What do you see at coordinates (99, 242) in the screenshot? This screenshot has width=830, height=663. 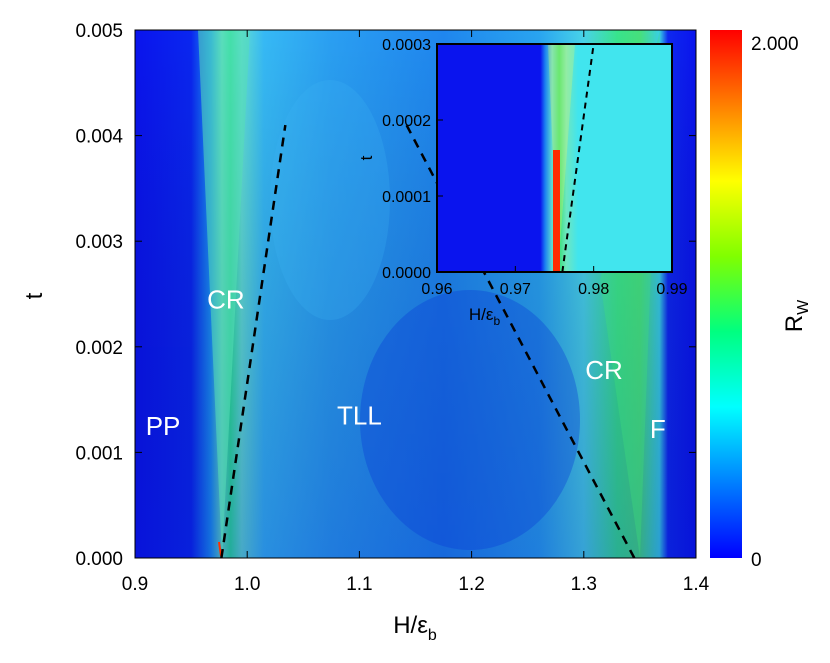 I see `y-tick-label: 0.003` at bounding box center [99, 242].